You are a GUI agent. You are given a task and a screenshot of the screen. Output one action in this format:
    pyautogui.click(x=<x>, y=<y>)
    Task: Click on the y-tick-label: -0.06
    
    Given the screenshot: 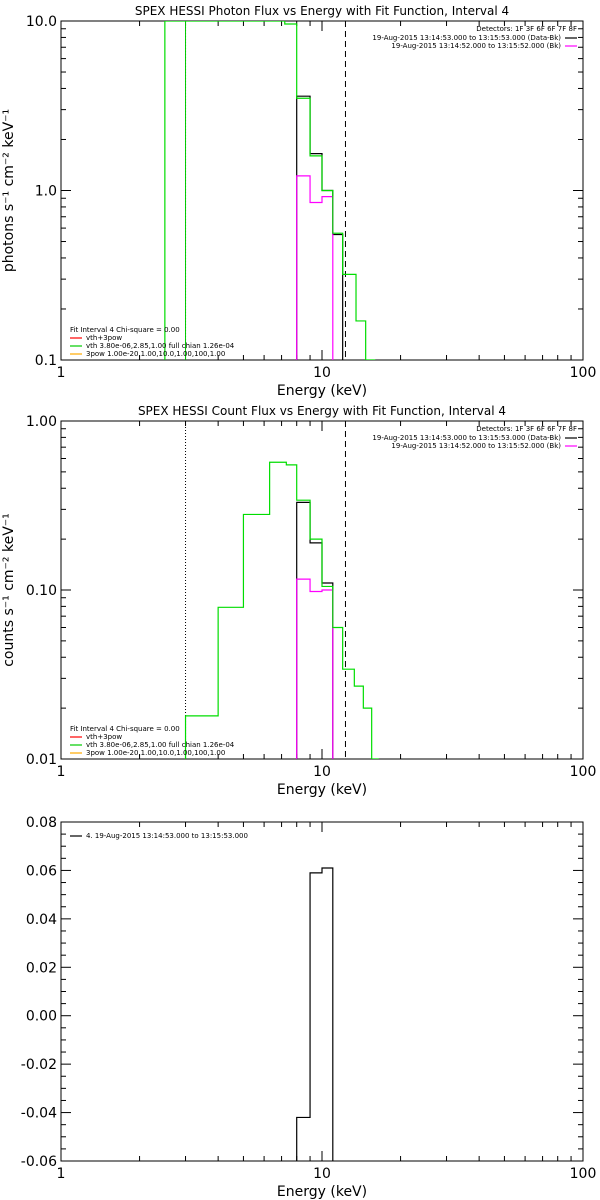 What is the action you would take?
    pyautogui.click(x=39, y=1162)
    